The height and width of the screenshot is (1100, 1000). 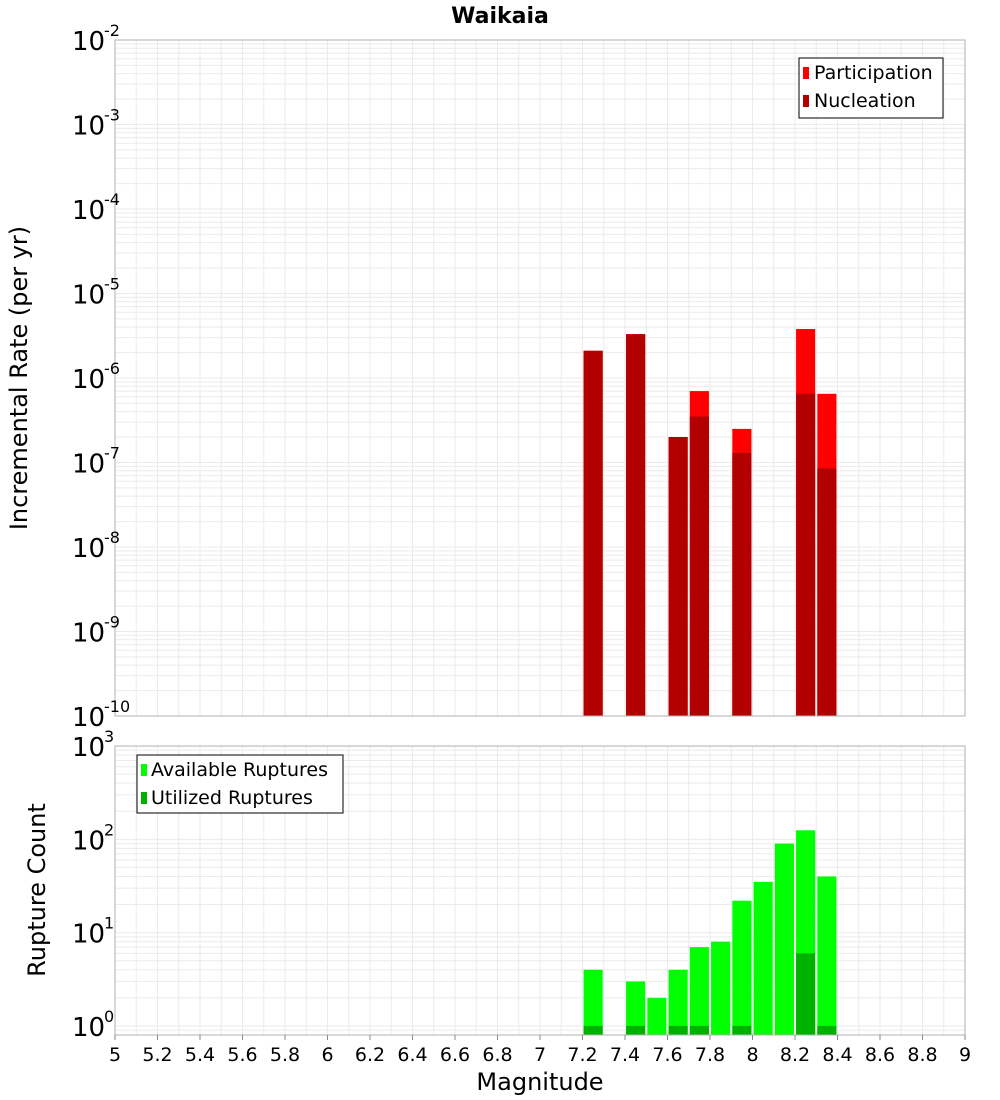 I want to click on x-tick-label: 6.8, so click(x=497, y=1055).